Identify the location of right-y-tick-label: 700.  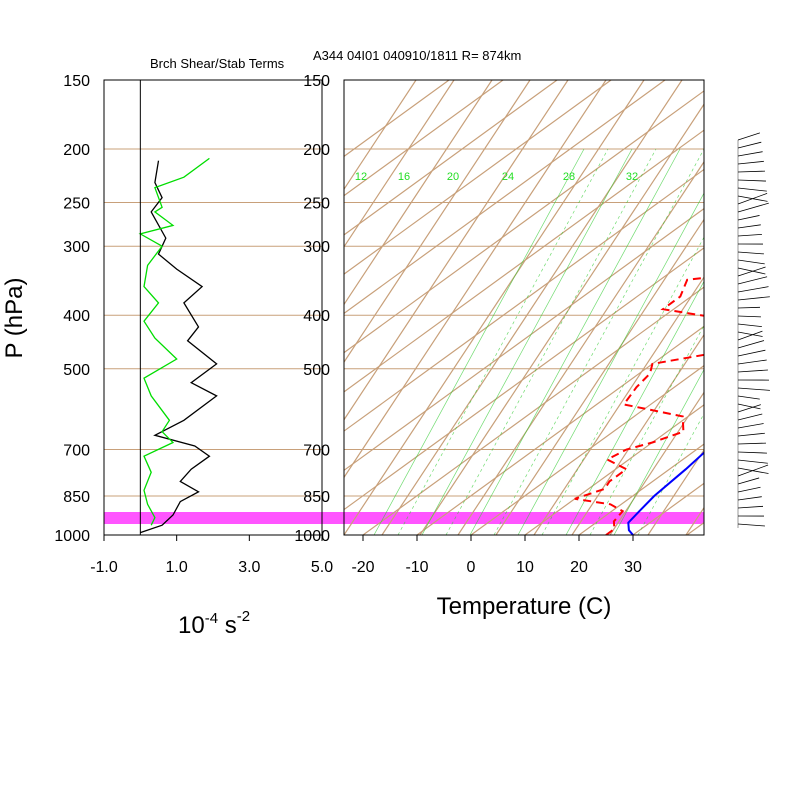
(316, 450).